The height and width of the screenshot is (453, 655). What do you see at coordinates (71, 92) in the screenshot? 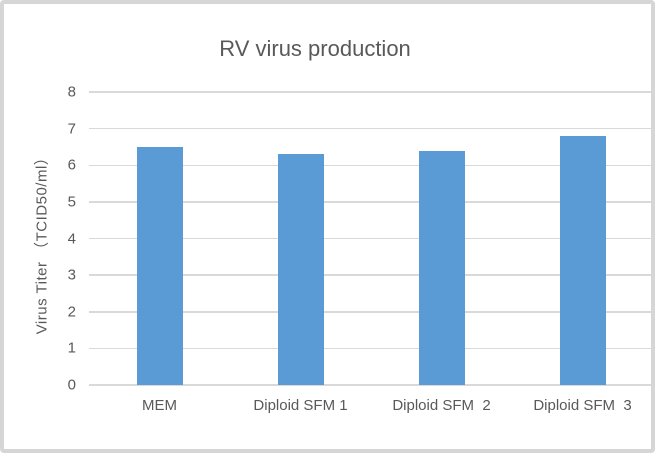
I see `y-tick-label: 8` at bounding box center [71, 92].